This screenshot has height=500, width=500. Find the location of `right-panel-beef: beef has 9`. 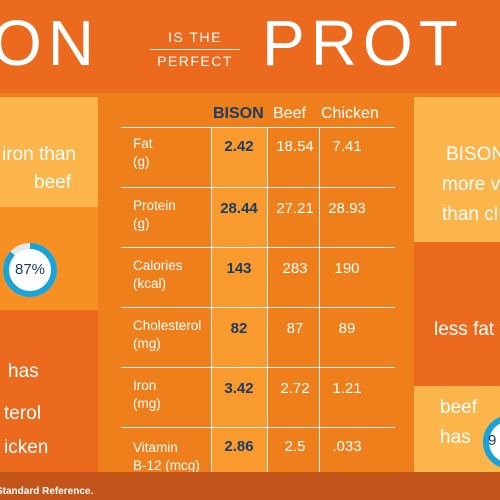

right-panel-beef: beef has 9 is located at coordinates (457, 429).